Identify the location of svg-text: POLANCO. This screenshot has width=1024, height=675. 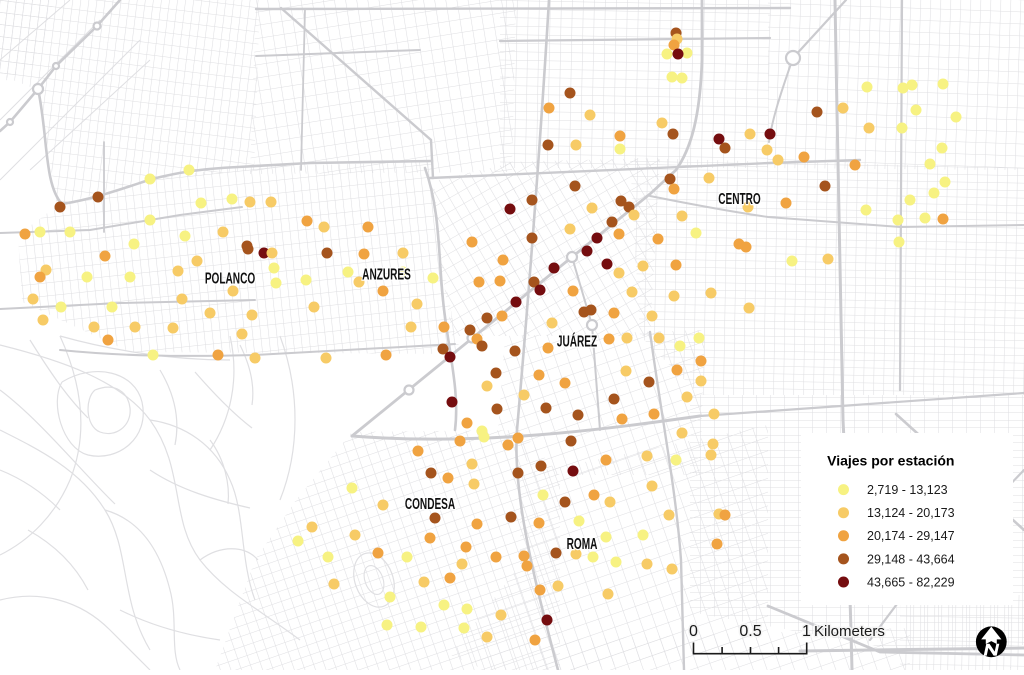
(230, 278).